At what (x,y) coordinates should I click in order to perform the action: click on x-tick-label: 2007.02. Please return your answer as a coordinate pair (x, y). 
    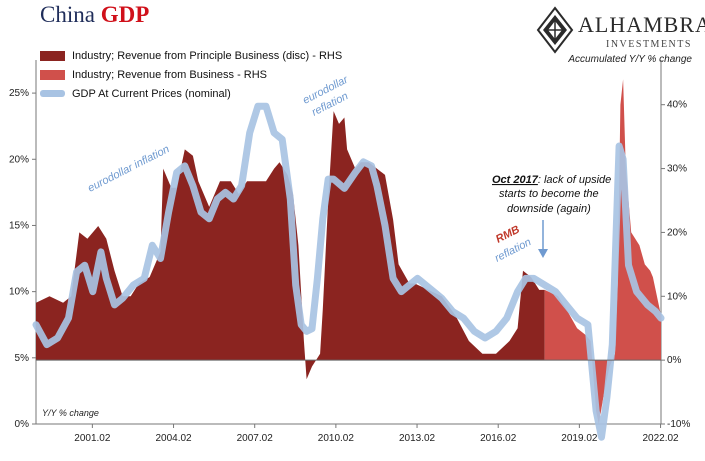
    Looking at the image, I should click on (255, 438).